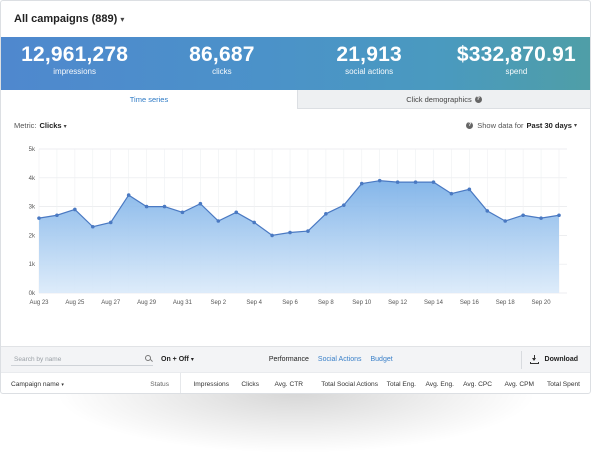 This screenshot has height=465, width=592. Describe the element at coordinates (326, 303) in the screenshot. I see `x-tick-label: Sep 8` at that location.